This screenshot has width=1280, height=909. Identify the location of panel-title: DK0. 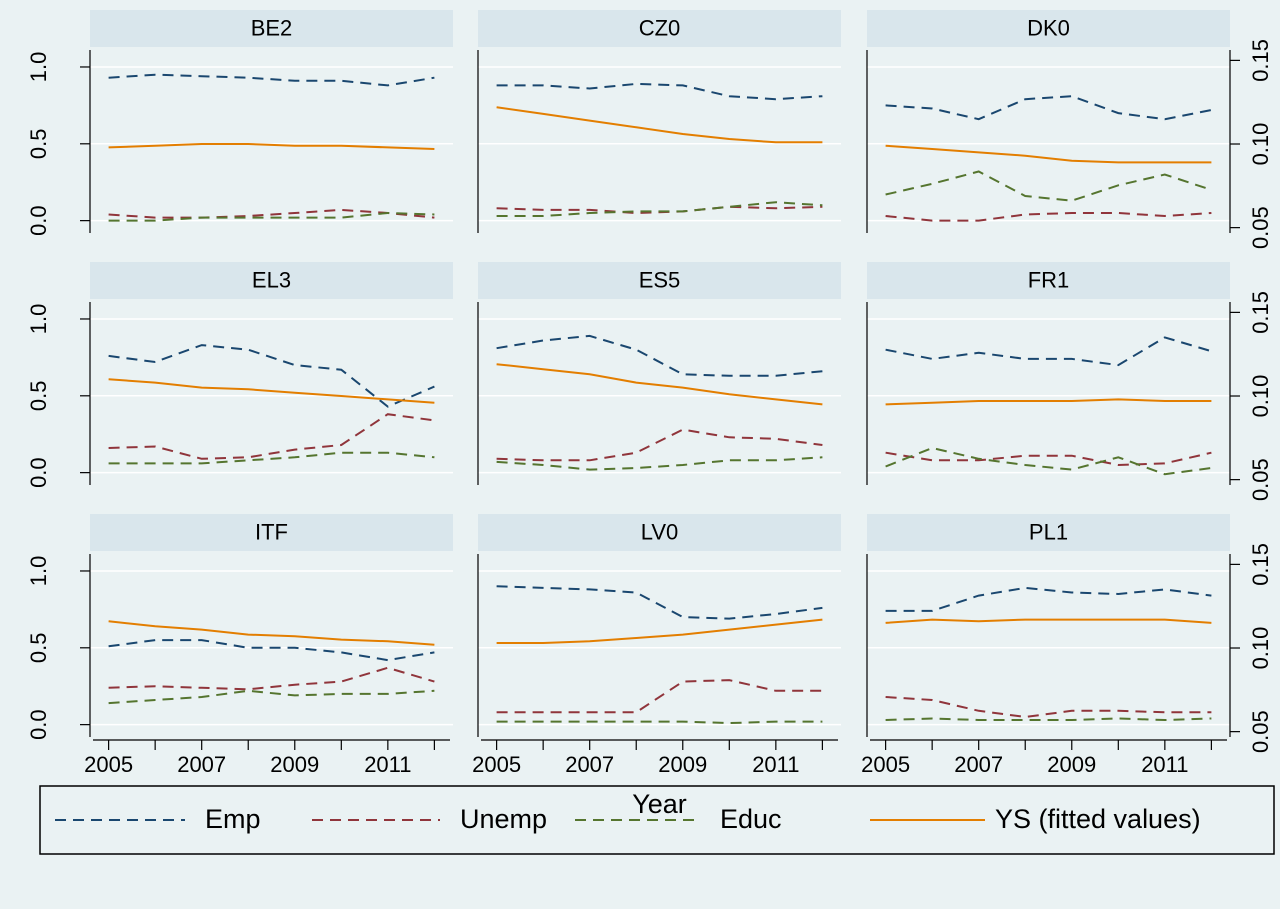
(1048, 27).